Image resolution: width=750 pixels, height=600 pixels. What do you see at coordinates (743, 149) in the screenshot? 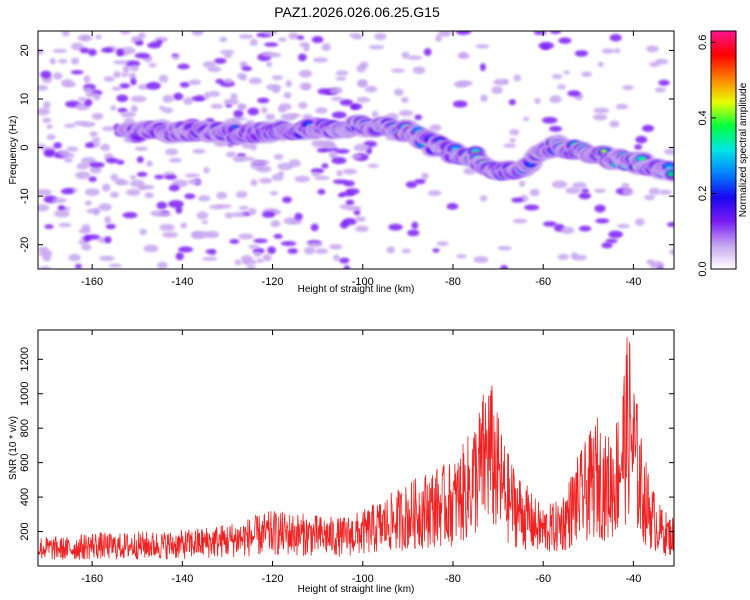
I see `colorbar-label: Normalized spectral amplitude` at bounding box center [743, 149].